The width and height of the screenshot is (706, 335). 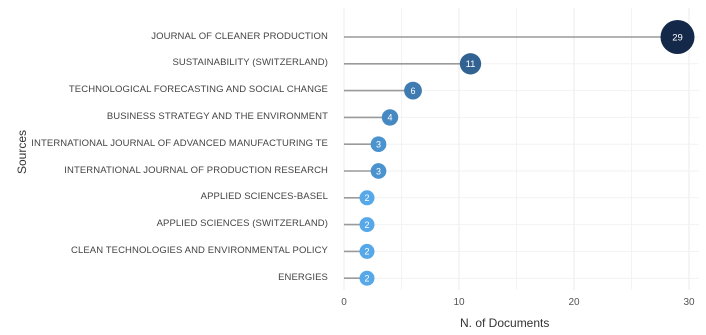 I want to click on value-label: 4, so click(x=389, y=118).